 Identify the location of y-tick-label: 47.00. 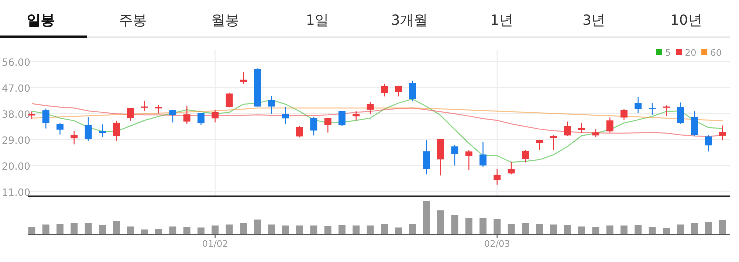
(16, 89).